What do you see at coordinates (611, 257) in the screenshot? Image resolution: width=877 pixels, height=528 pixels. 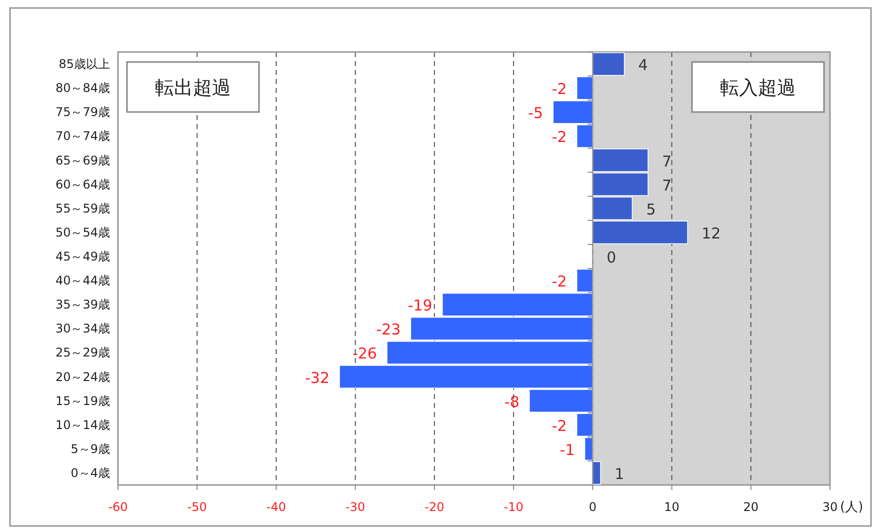 I see `data-label: 0` at bounding box center [611, 257].